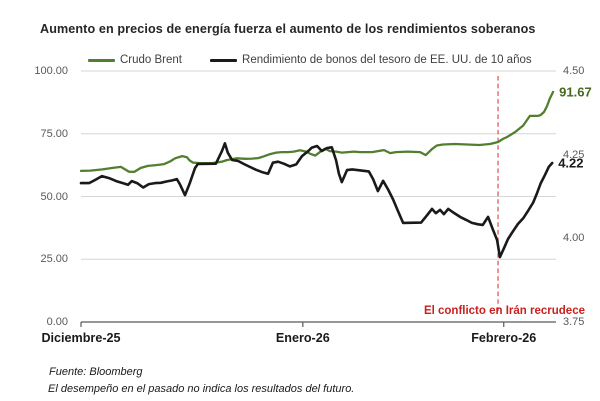 Image resolution: width=600 pixels, height=401 pixels. Describe the element at coordinates (224, 60) in the screenshot. I see `treasury-line-swatch` at that location.